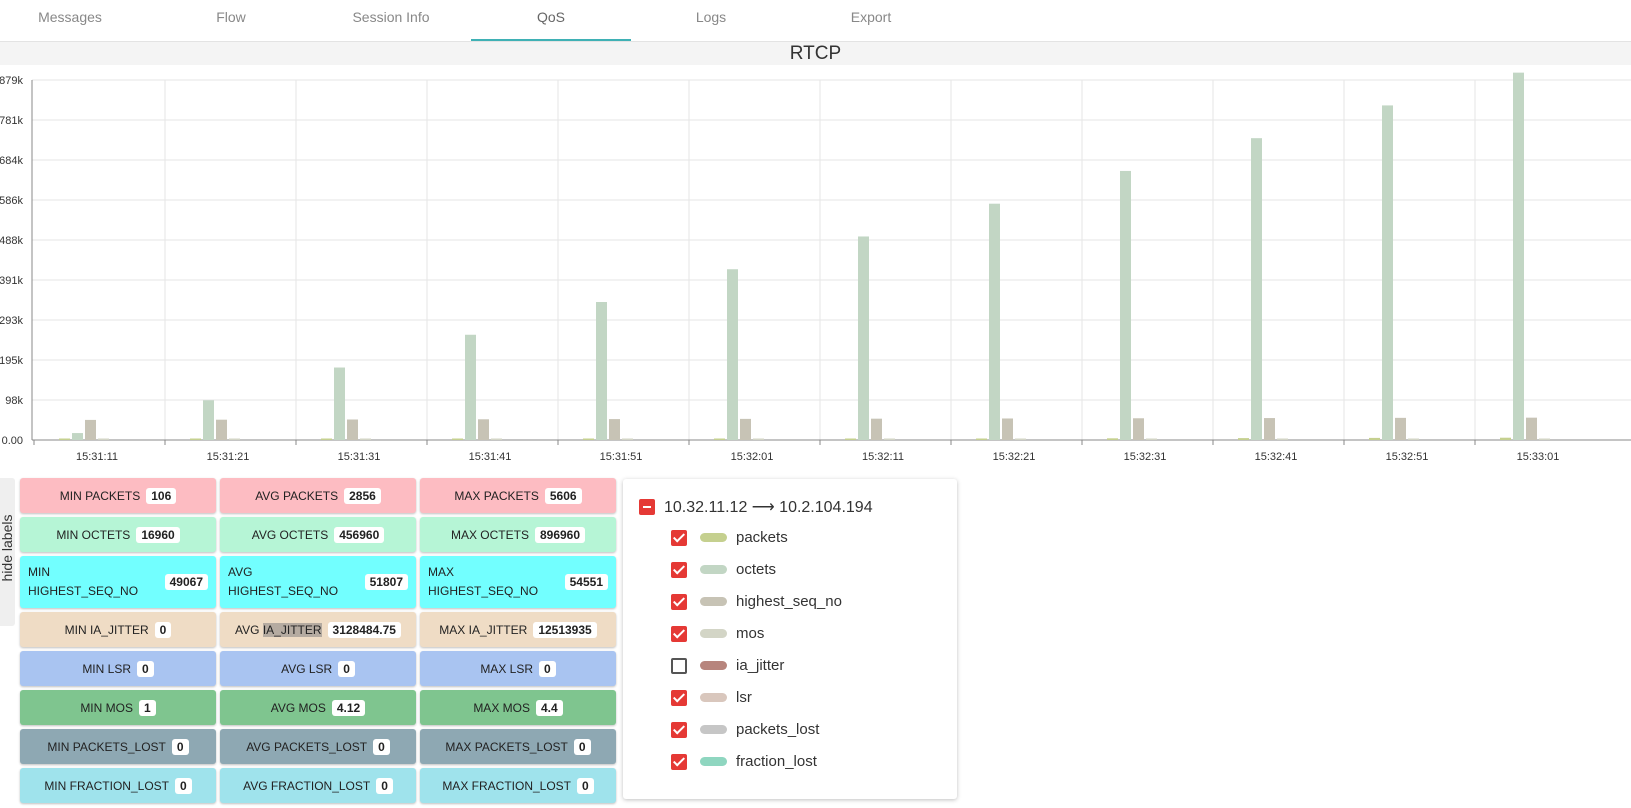  What do you see at coordinates (518, 668) in the screenshot?
I see `stat-max-lsr: MAX LSR 0` at bounding box center [518, 668].